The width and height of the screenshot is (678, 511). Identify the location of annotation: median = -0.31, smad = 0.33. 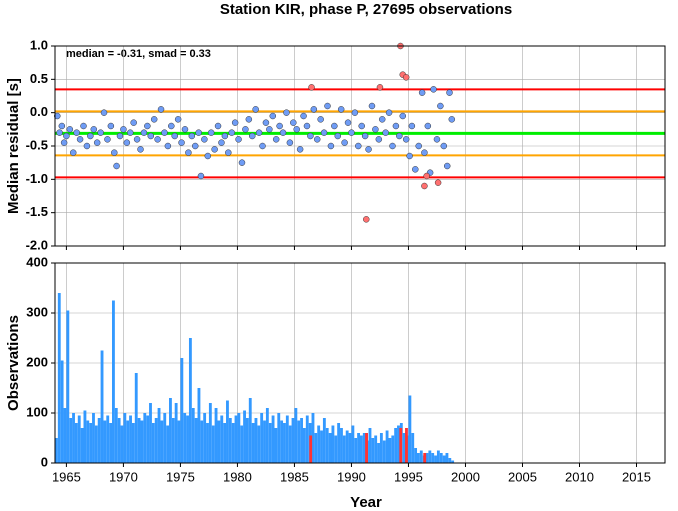
(138, 54).